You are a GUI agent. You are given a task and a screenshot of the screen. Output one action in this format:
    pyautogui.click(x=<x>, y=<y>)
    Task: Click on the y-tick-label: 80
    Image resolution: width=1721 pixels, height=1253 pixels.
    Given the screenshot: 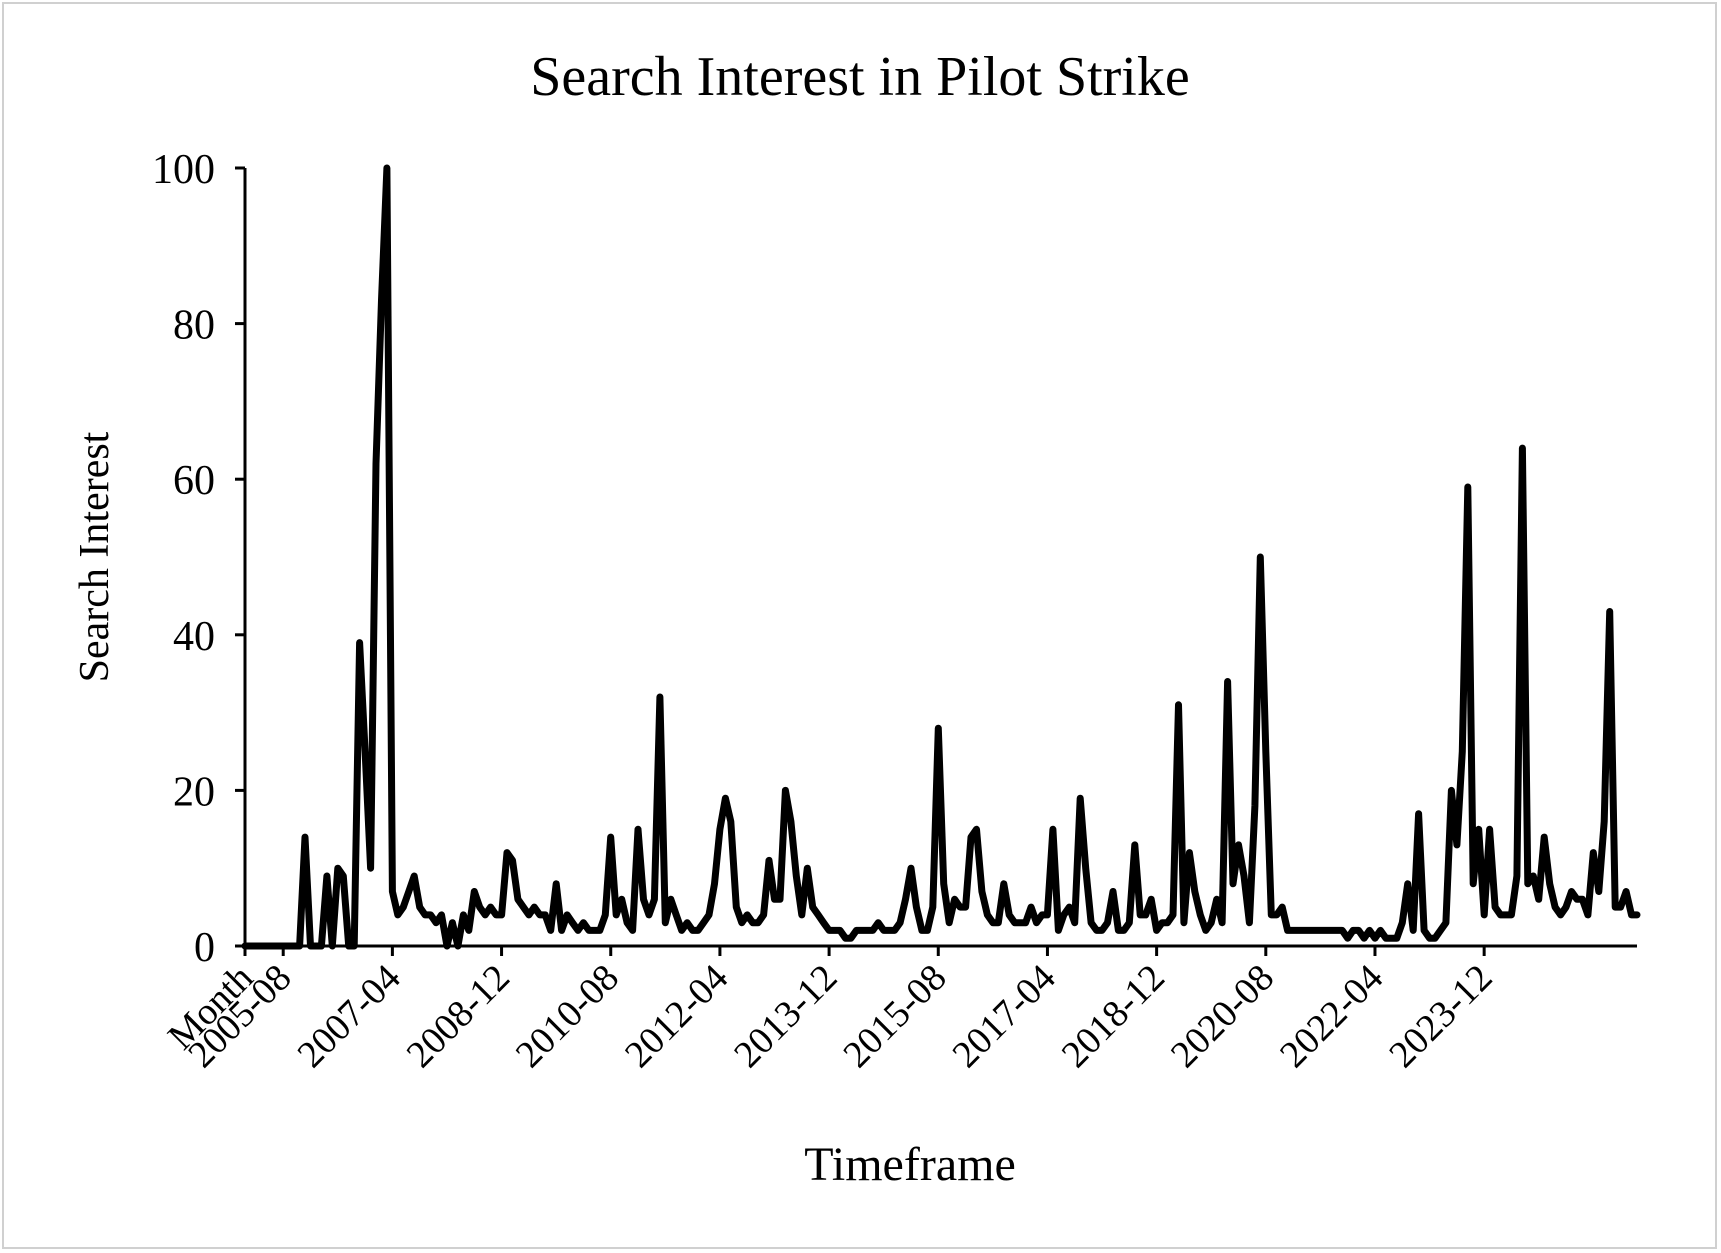 What is the action you would take?
    pyautogui.click(x=194, y=326)
    